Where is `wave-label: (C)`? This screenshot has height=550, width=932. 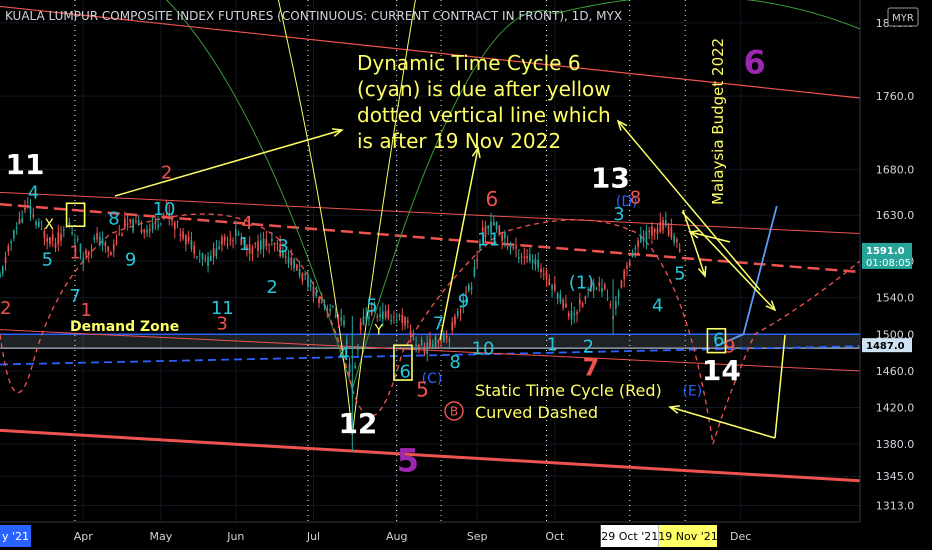 wave-label: (C) is located at coordinates (432, 379).